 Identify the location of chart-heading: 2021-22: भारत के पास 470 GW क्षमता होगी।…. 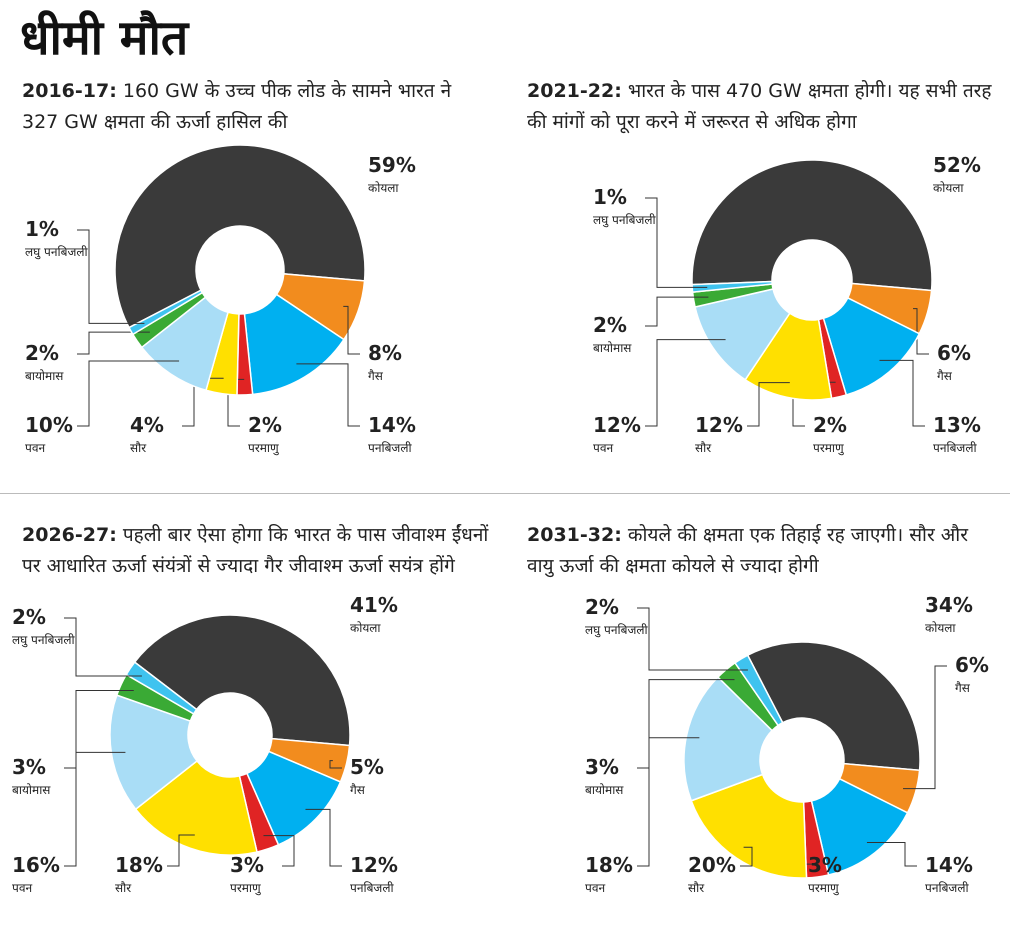
(762, 107).